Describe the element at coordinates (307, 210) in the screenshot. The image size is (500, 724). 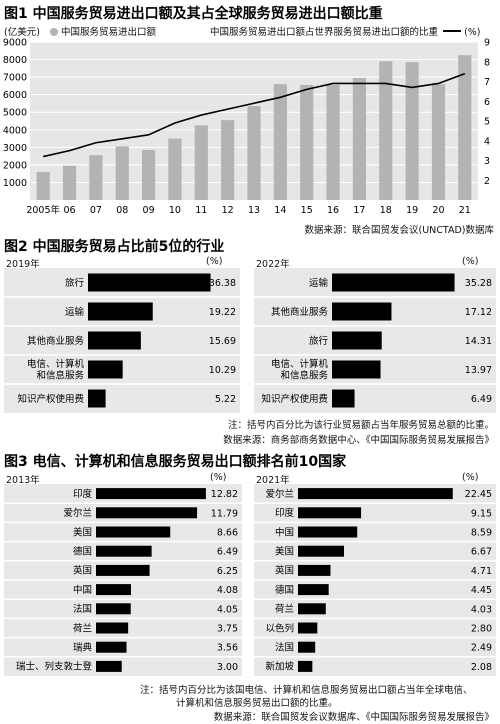
I see `x-tick-label: 15` at that location.